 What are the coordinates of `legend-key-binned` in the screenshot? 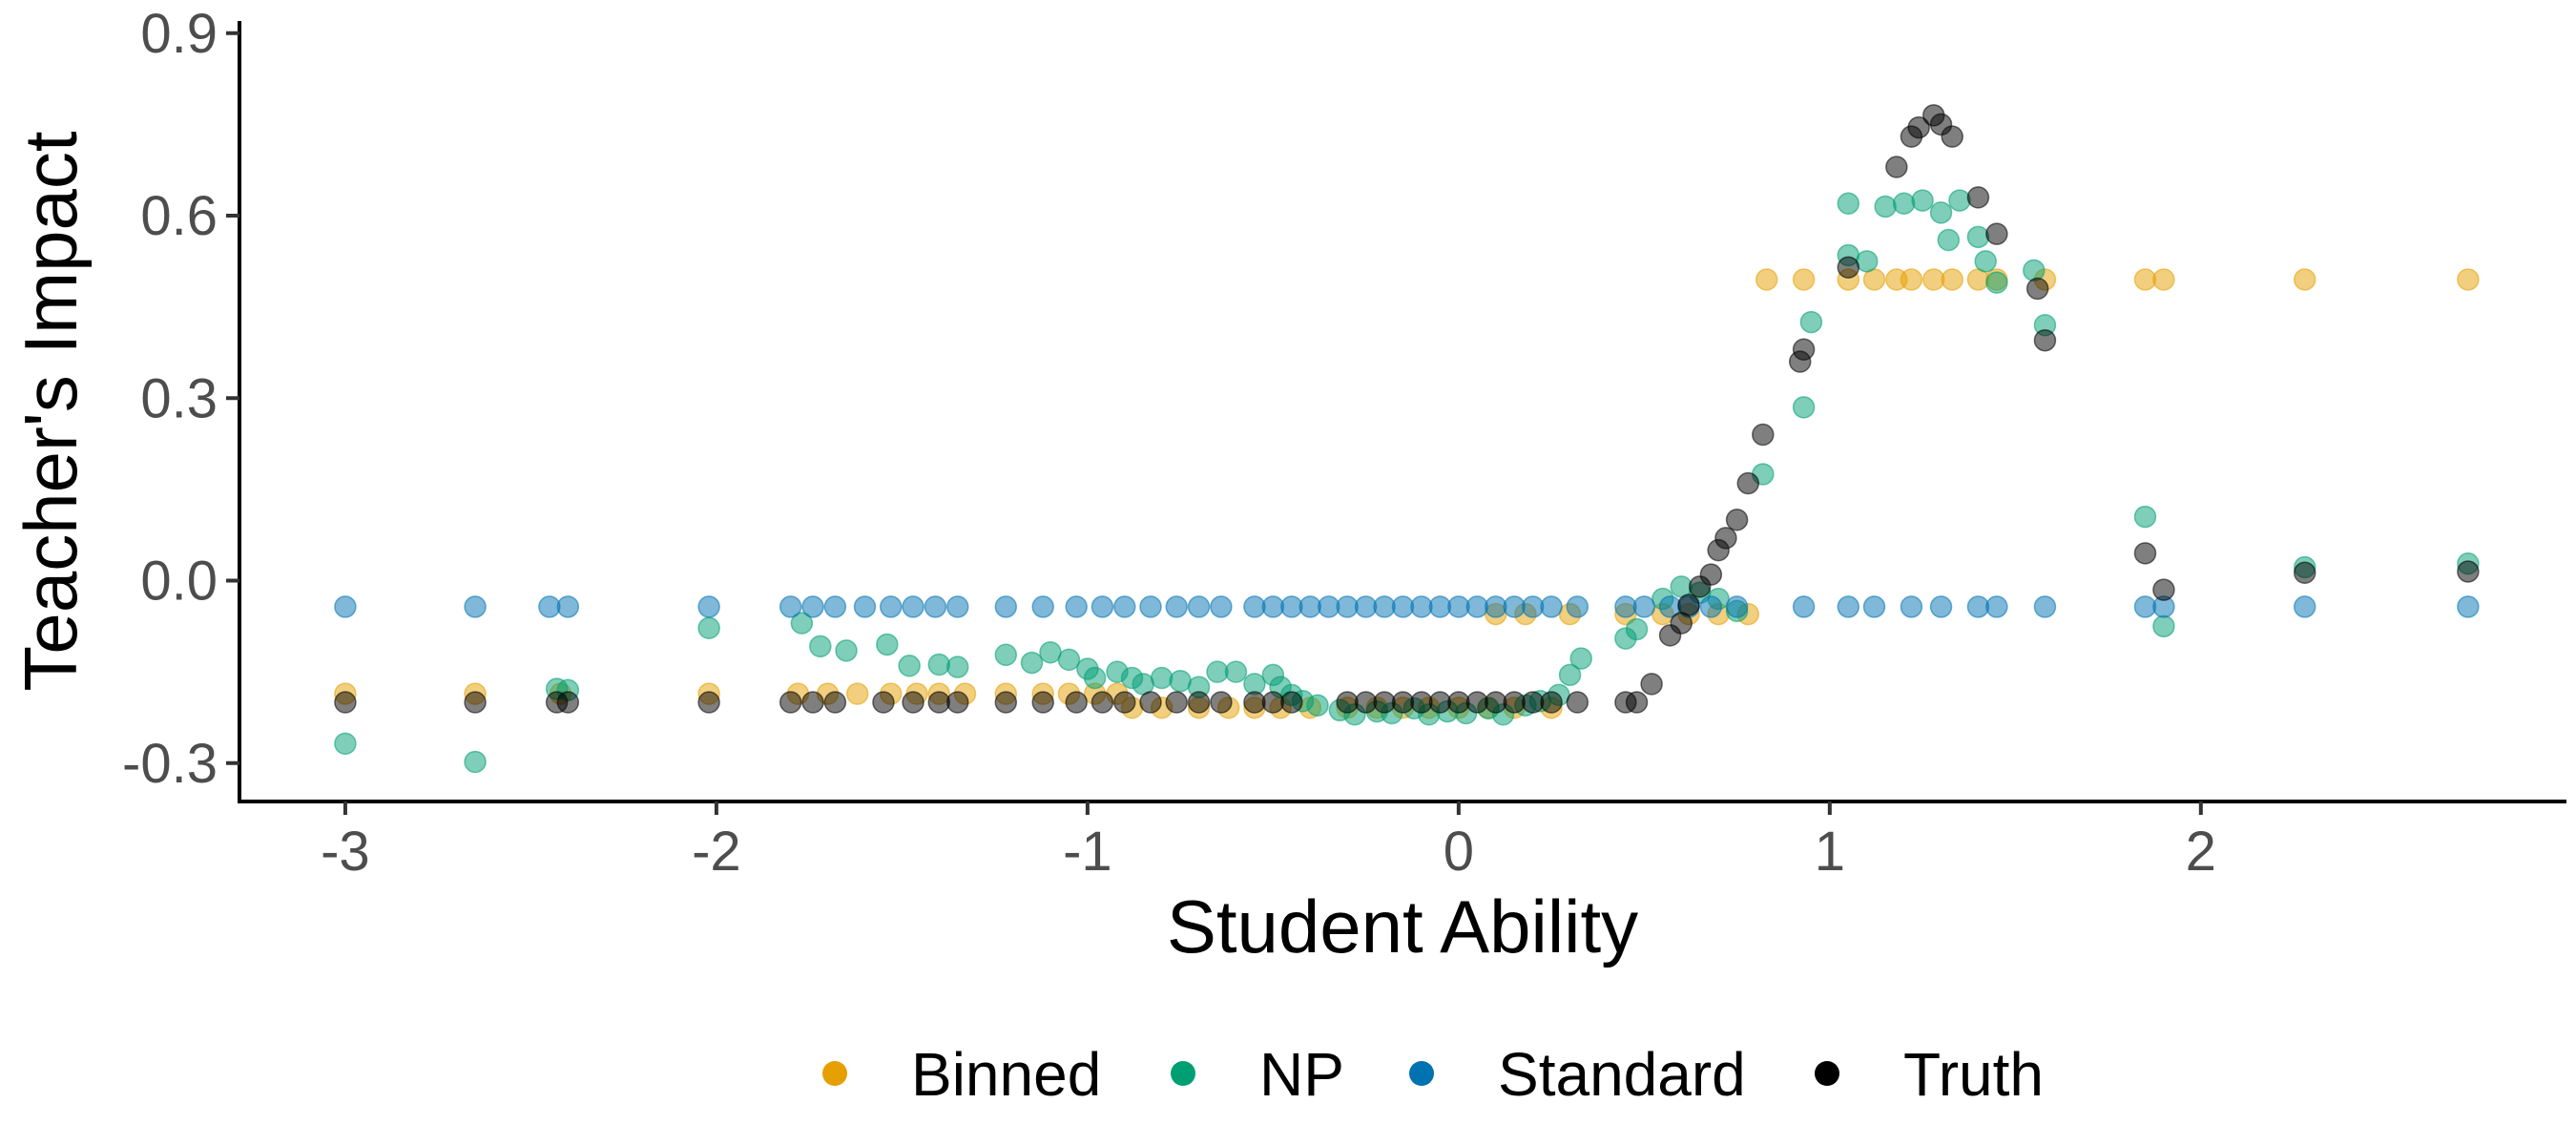 It's located at (834, 1073).